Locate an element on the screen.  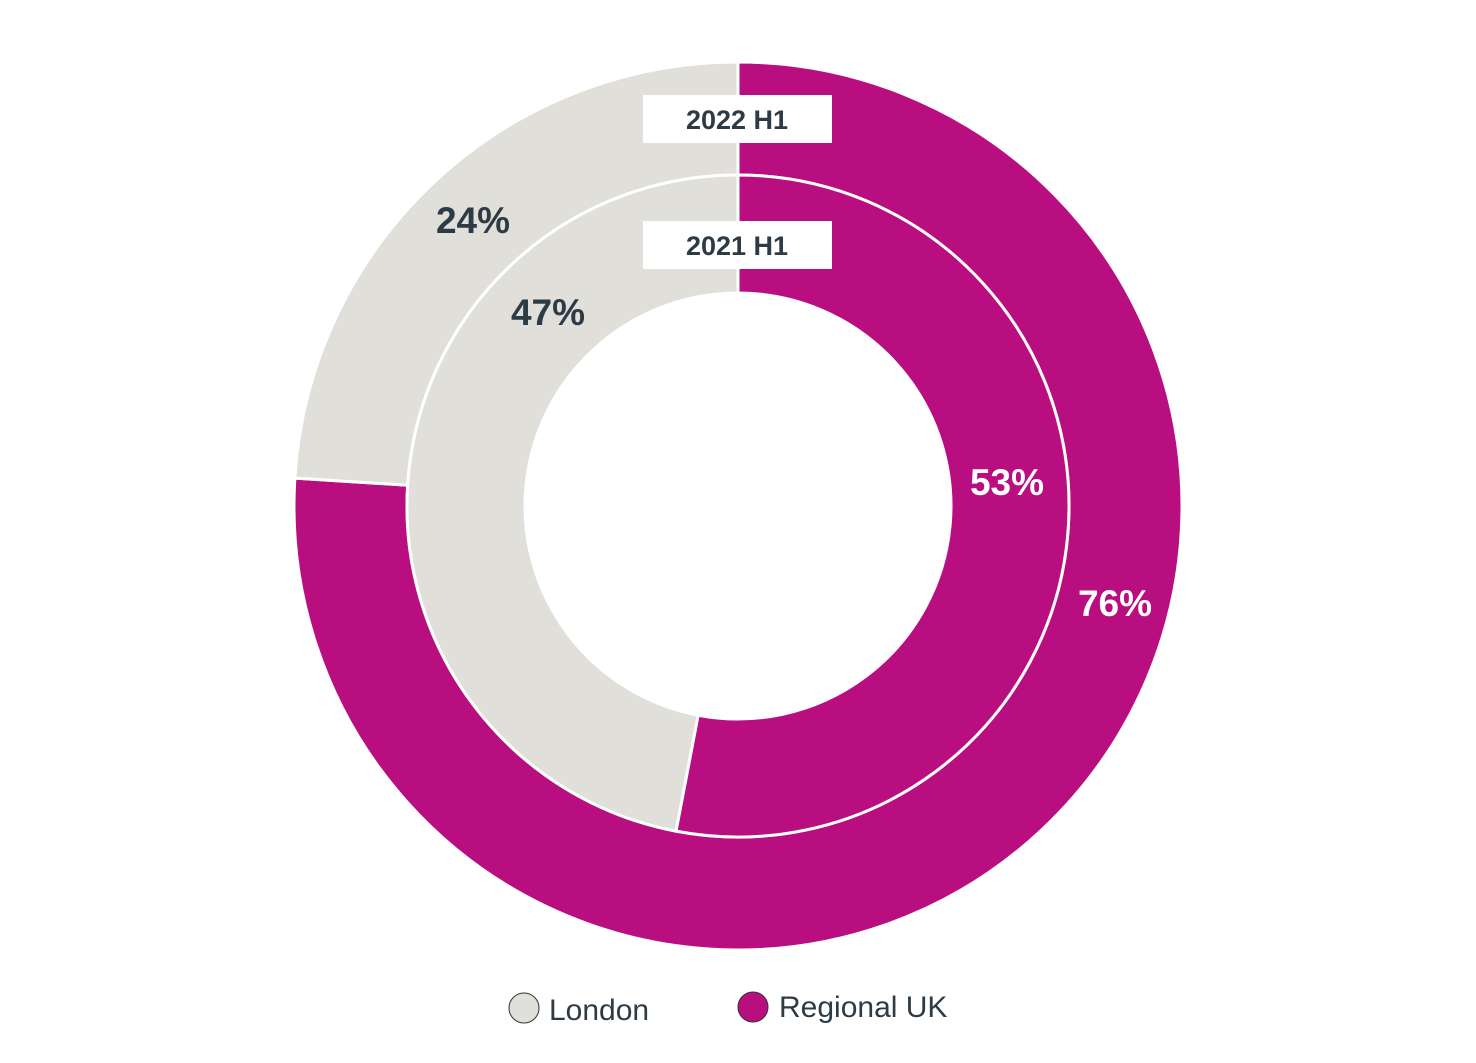
ring-label-inner: 2021 H1 is located at coordinates (737, 245).